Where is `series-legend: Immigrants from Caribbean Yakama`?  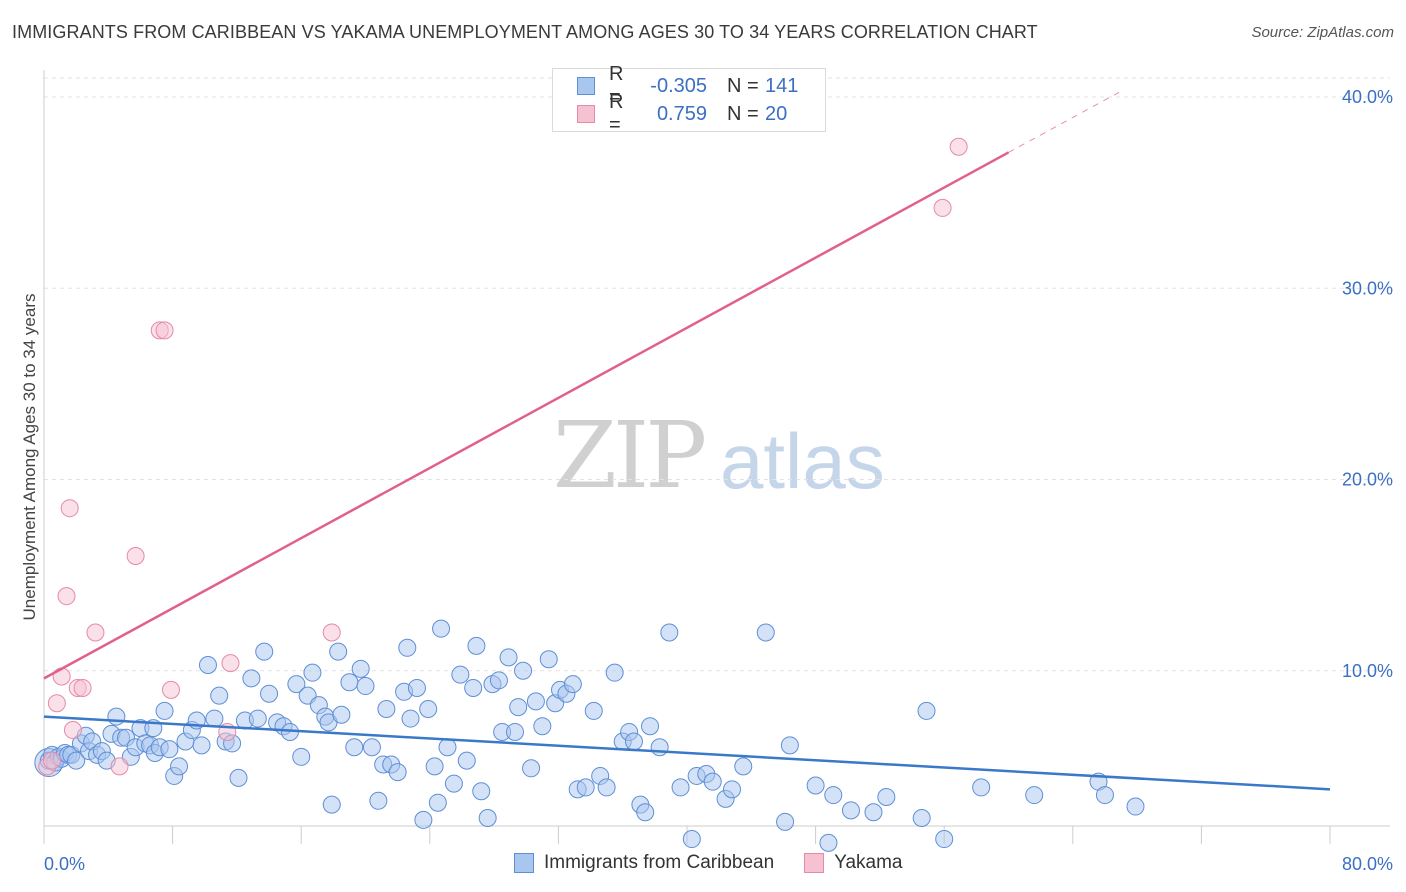
series-legend: Immigrants from Caribbean Yakama is located at coordinates (723, 863).